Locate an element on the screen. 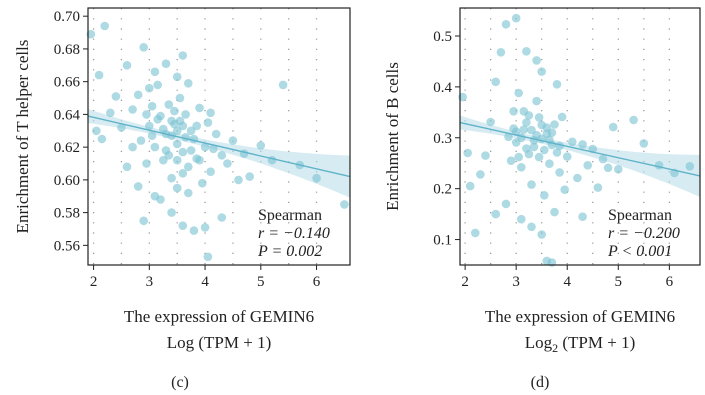  panel-d-regression-line is located at coordinates (580, 149).